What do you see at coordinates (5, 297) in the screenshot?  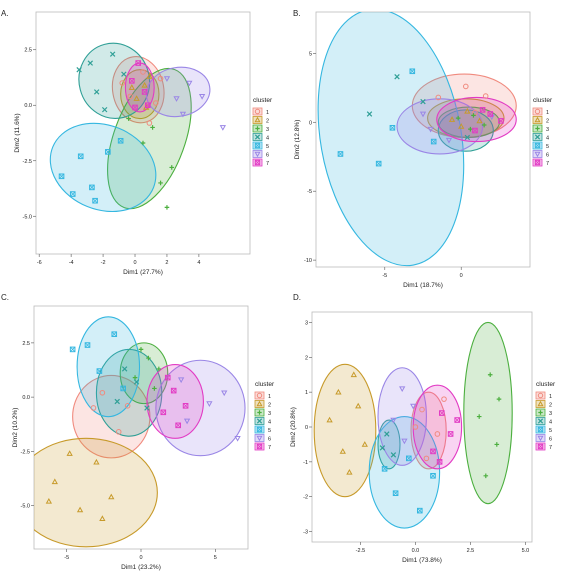 I see `panel-label: C.` at bounding box center [5, 297].